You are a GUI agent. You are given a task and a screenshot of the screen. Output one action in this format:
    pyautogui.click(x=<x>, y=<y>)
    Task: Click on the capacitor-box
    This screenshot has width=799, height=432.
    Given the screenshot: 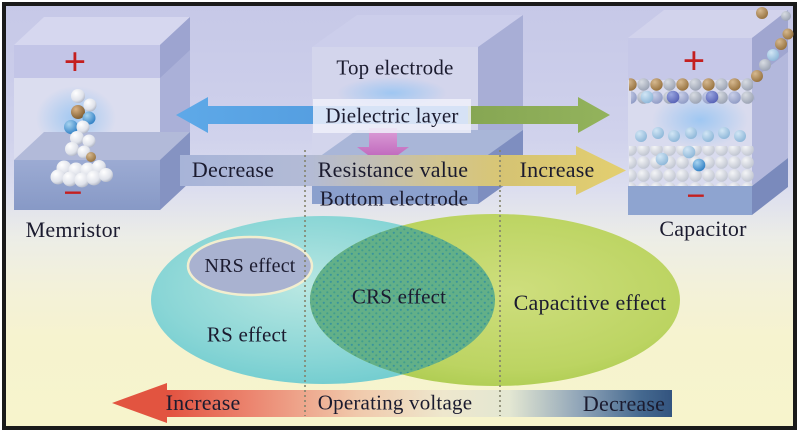 What is the action you would take?
    pyautogui.click(x=711, y=111)
    